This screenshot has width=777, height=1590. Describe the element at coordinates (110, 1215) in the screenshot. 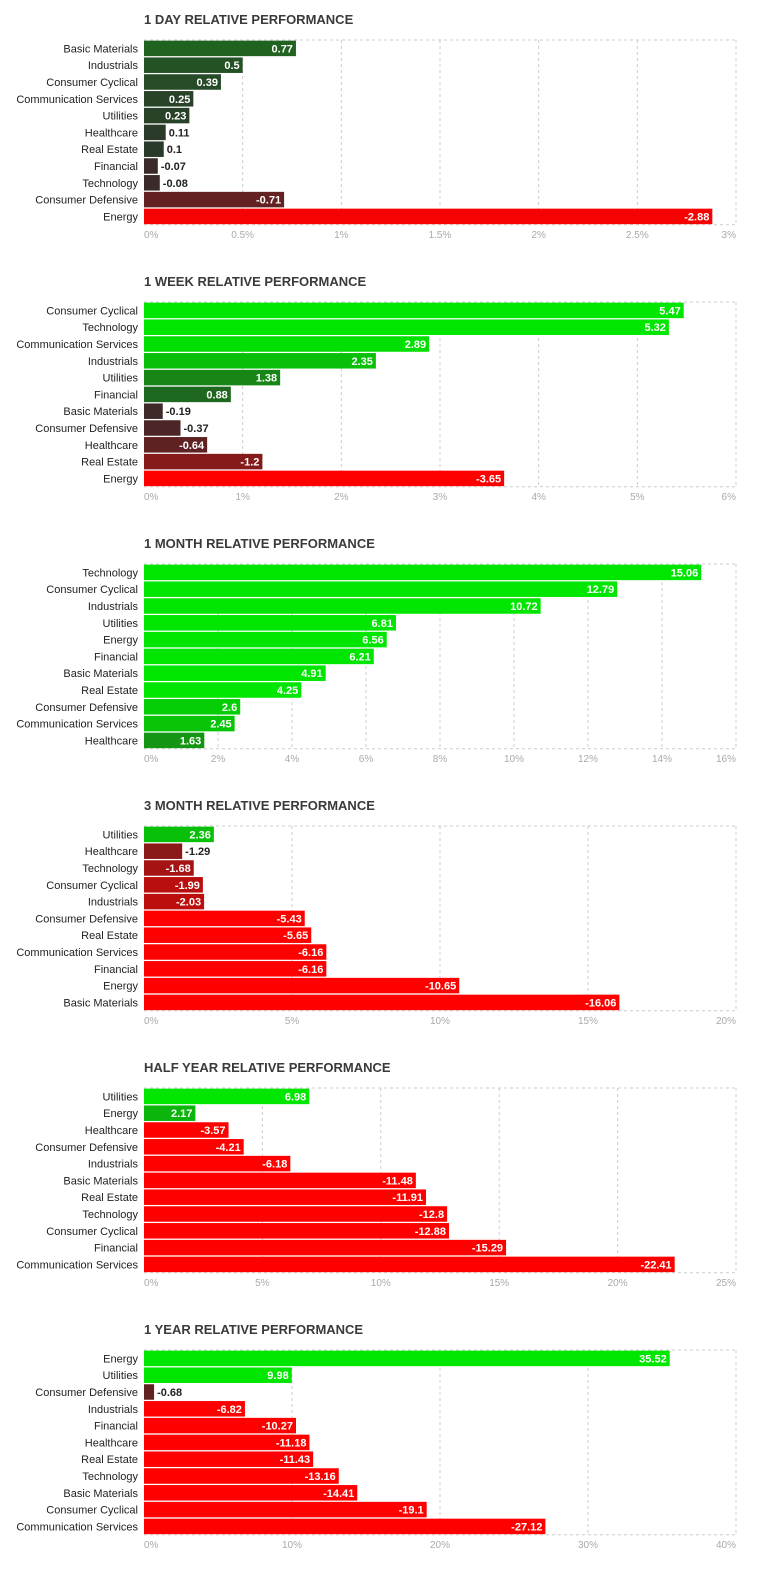

I see `category-label: Technology` at that location.